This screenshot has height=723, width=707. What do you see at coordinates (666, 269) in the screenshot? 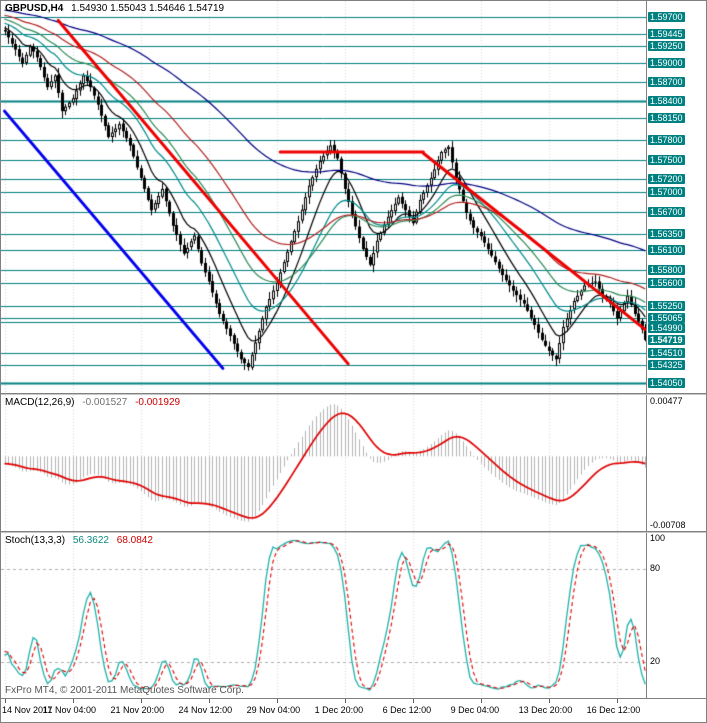
I see `price-axis-label: 1.55800` at bounding box center [666, 269].